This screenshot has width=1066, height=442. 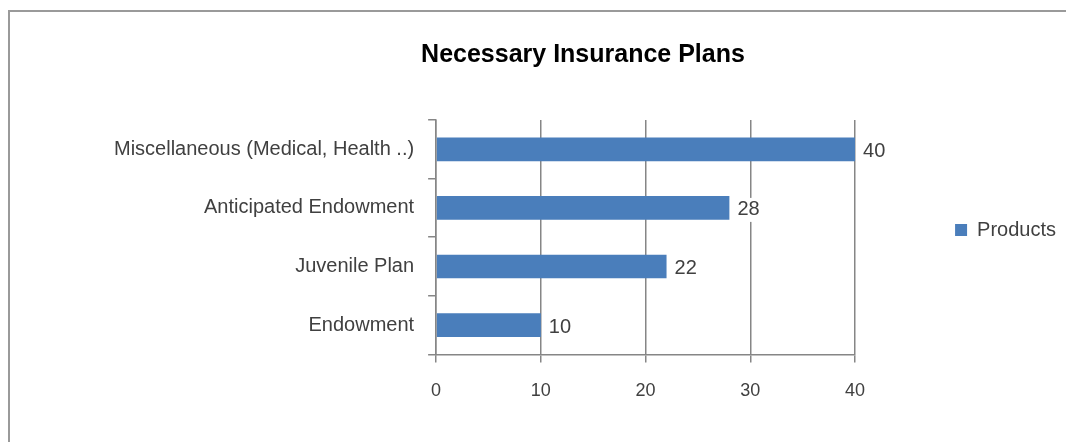 What do you see at coordinates (355, 265) in the screenshot?
I see `y-tick-label: Juvenile Plan` at bounding box center [355, 265].